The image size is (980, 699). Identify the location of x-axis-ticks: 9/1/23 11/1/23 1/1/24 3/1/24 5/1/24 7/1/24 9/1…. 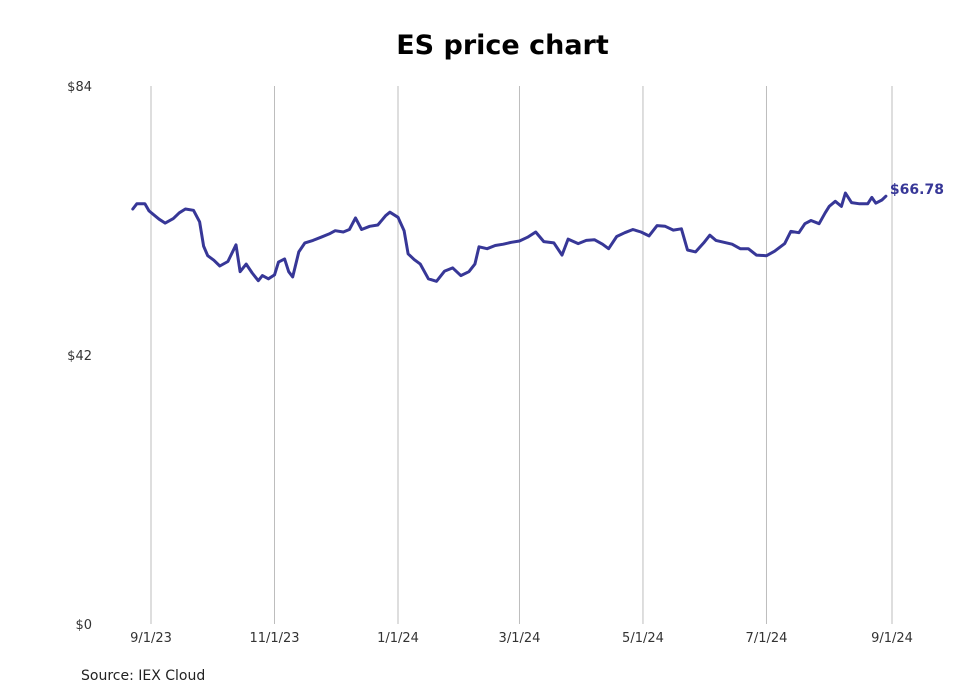
(521, 638).